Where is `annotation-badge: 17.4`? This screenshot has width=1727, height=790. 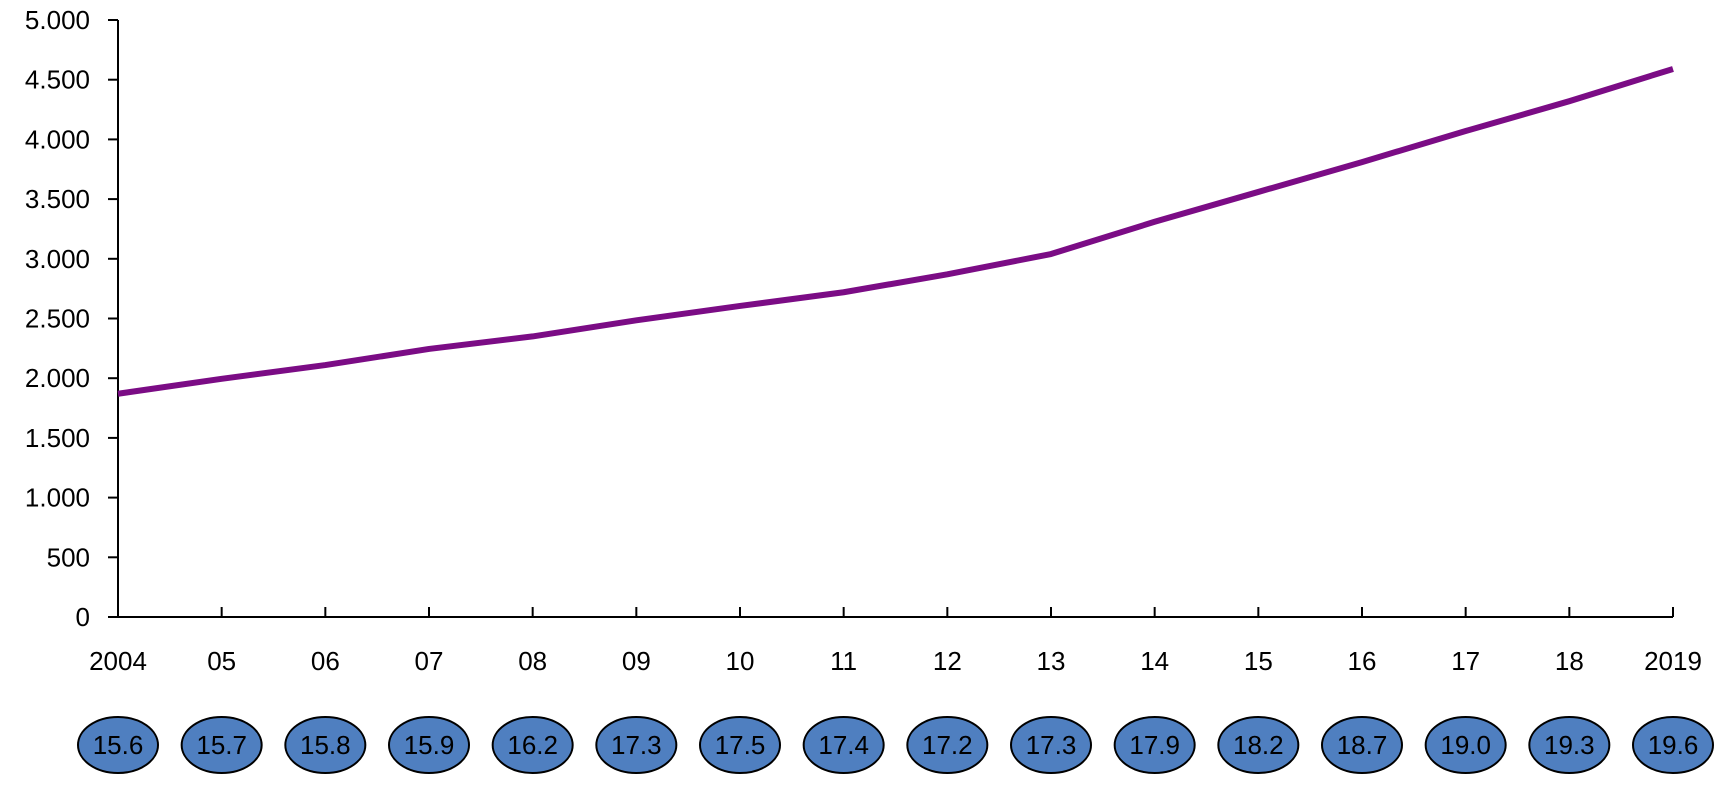
annotation-badge: 17.4 is located at coordinates (843, 745).